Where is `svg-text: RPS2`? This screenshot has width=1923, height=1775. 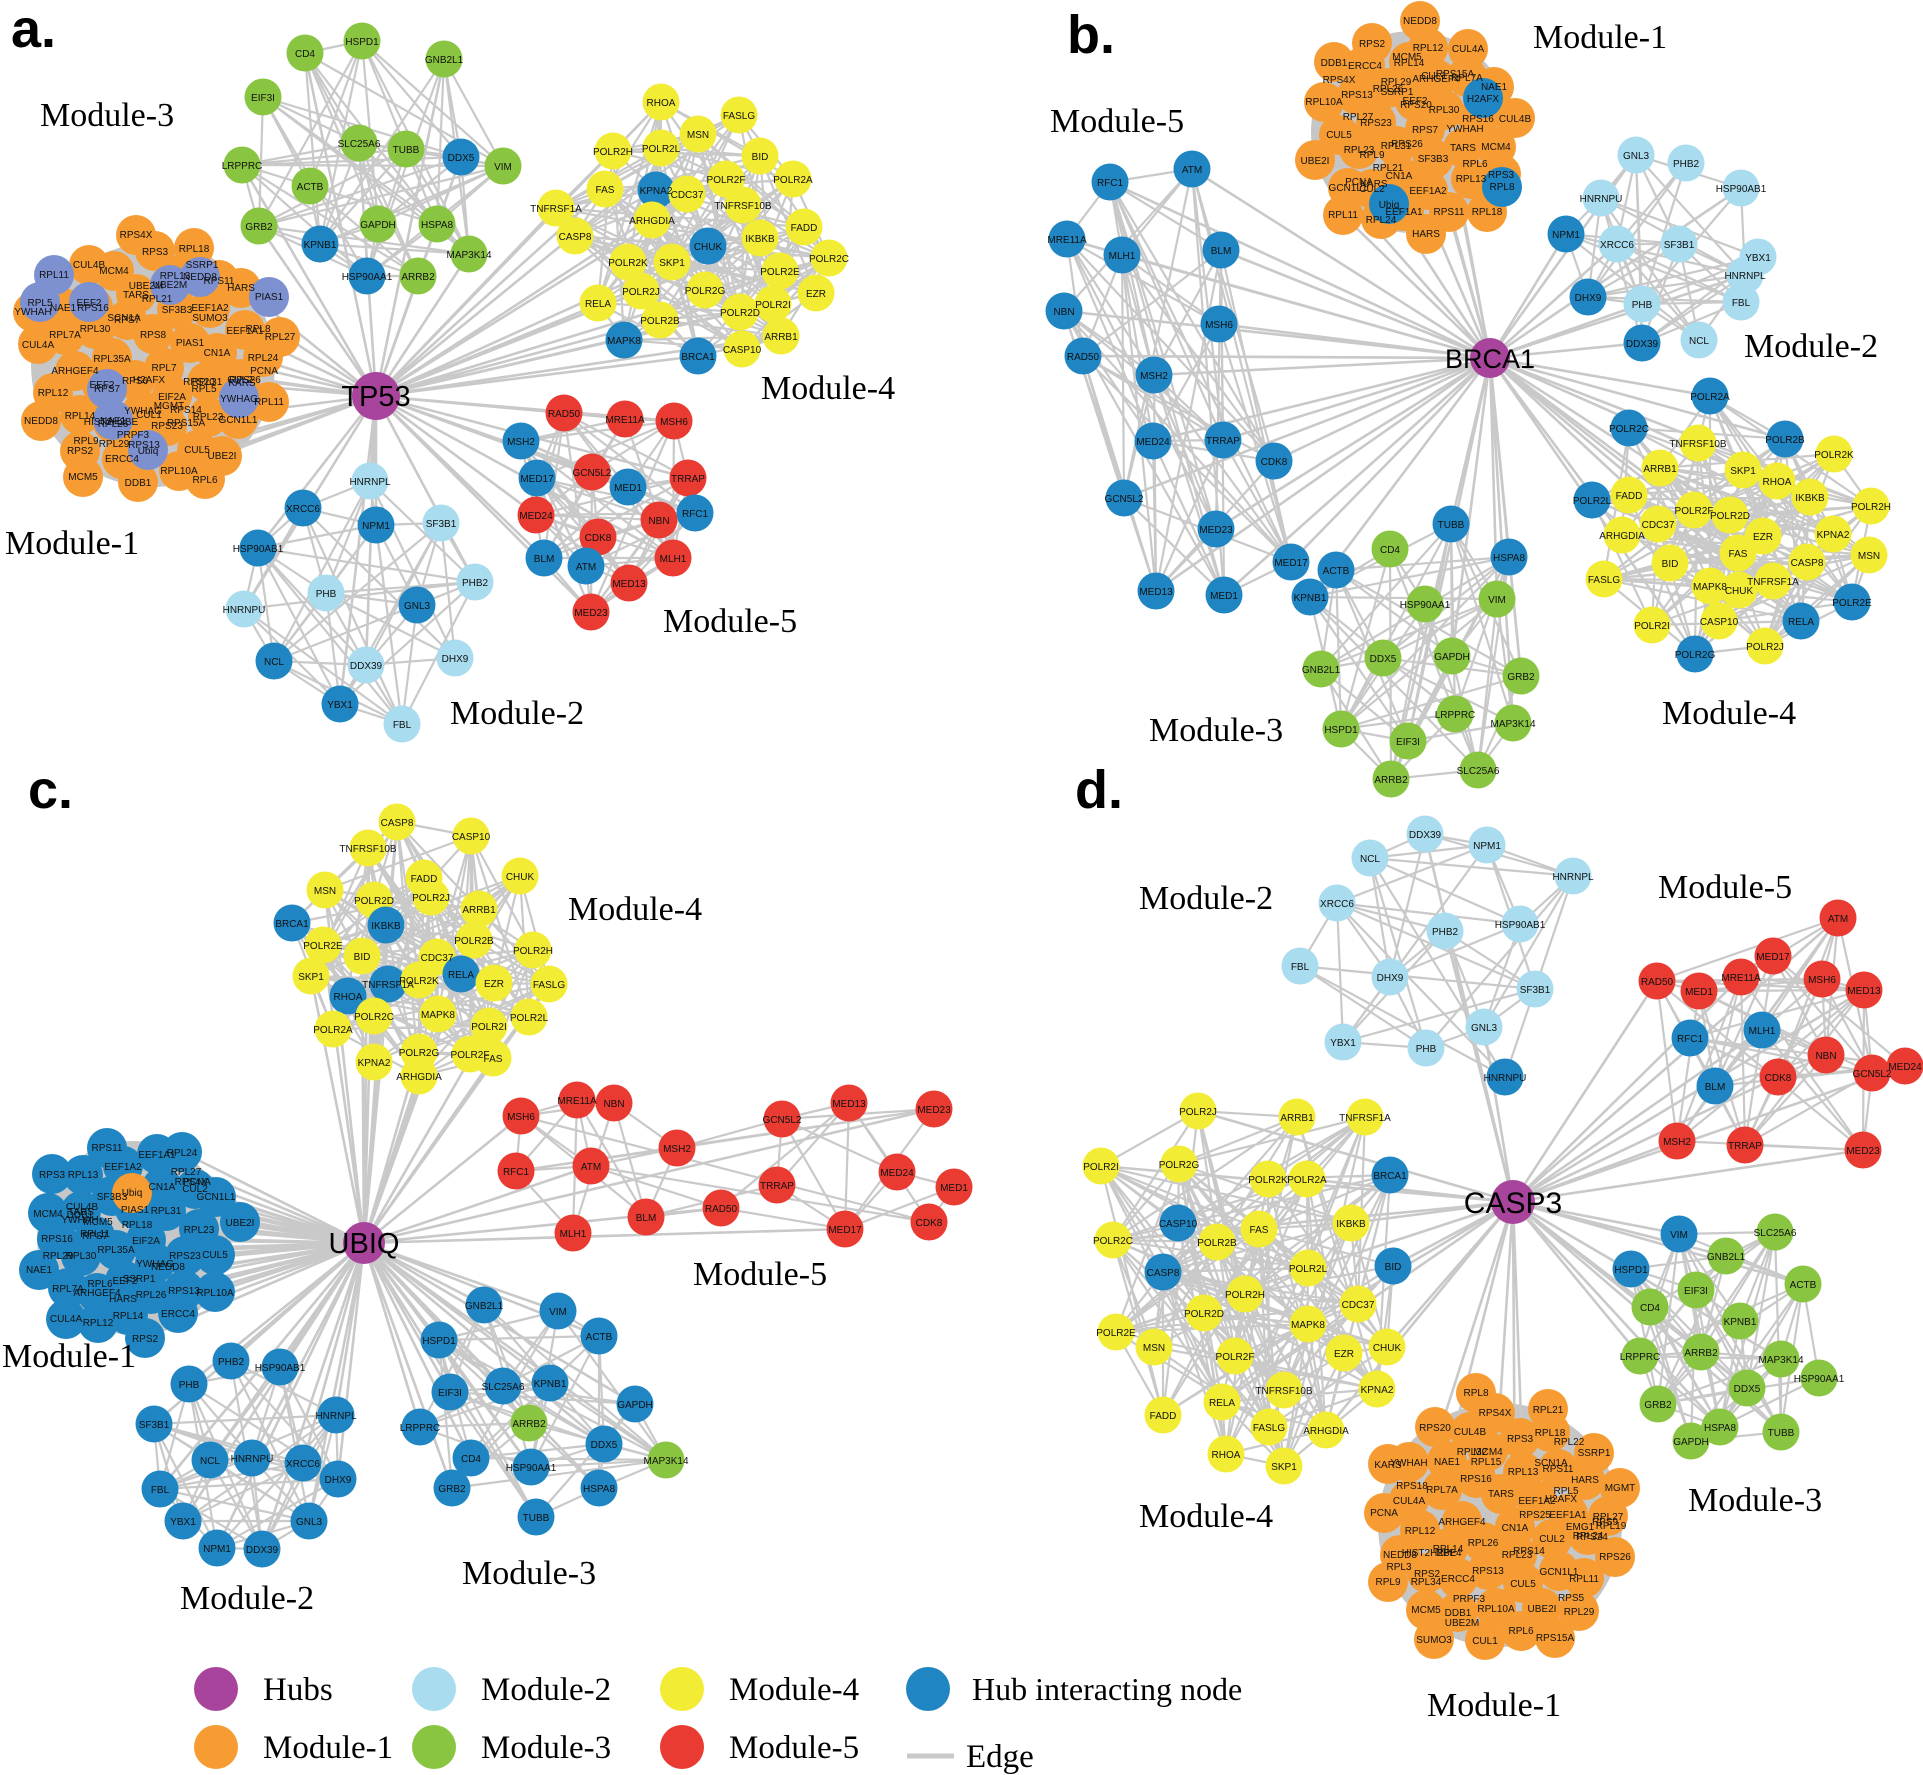
svg-text: RPS2 is located at coordinates (80, 451).